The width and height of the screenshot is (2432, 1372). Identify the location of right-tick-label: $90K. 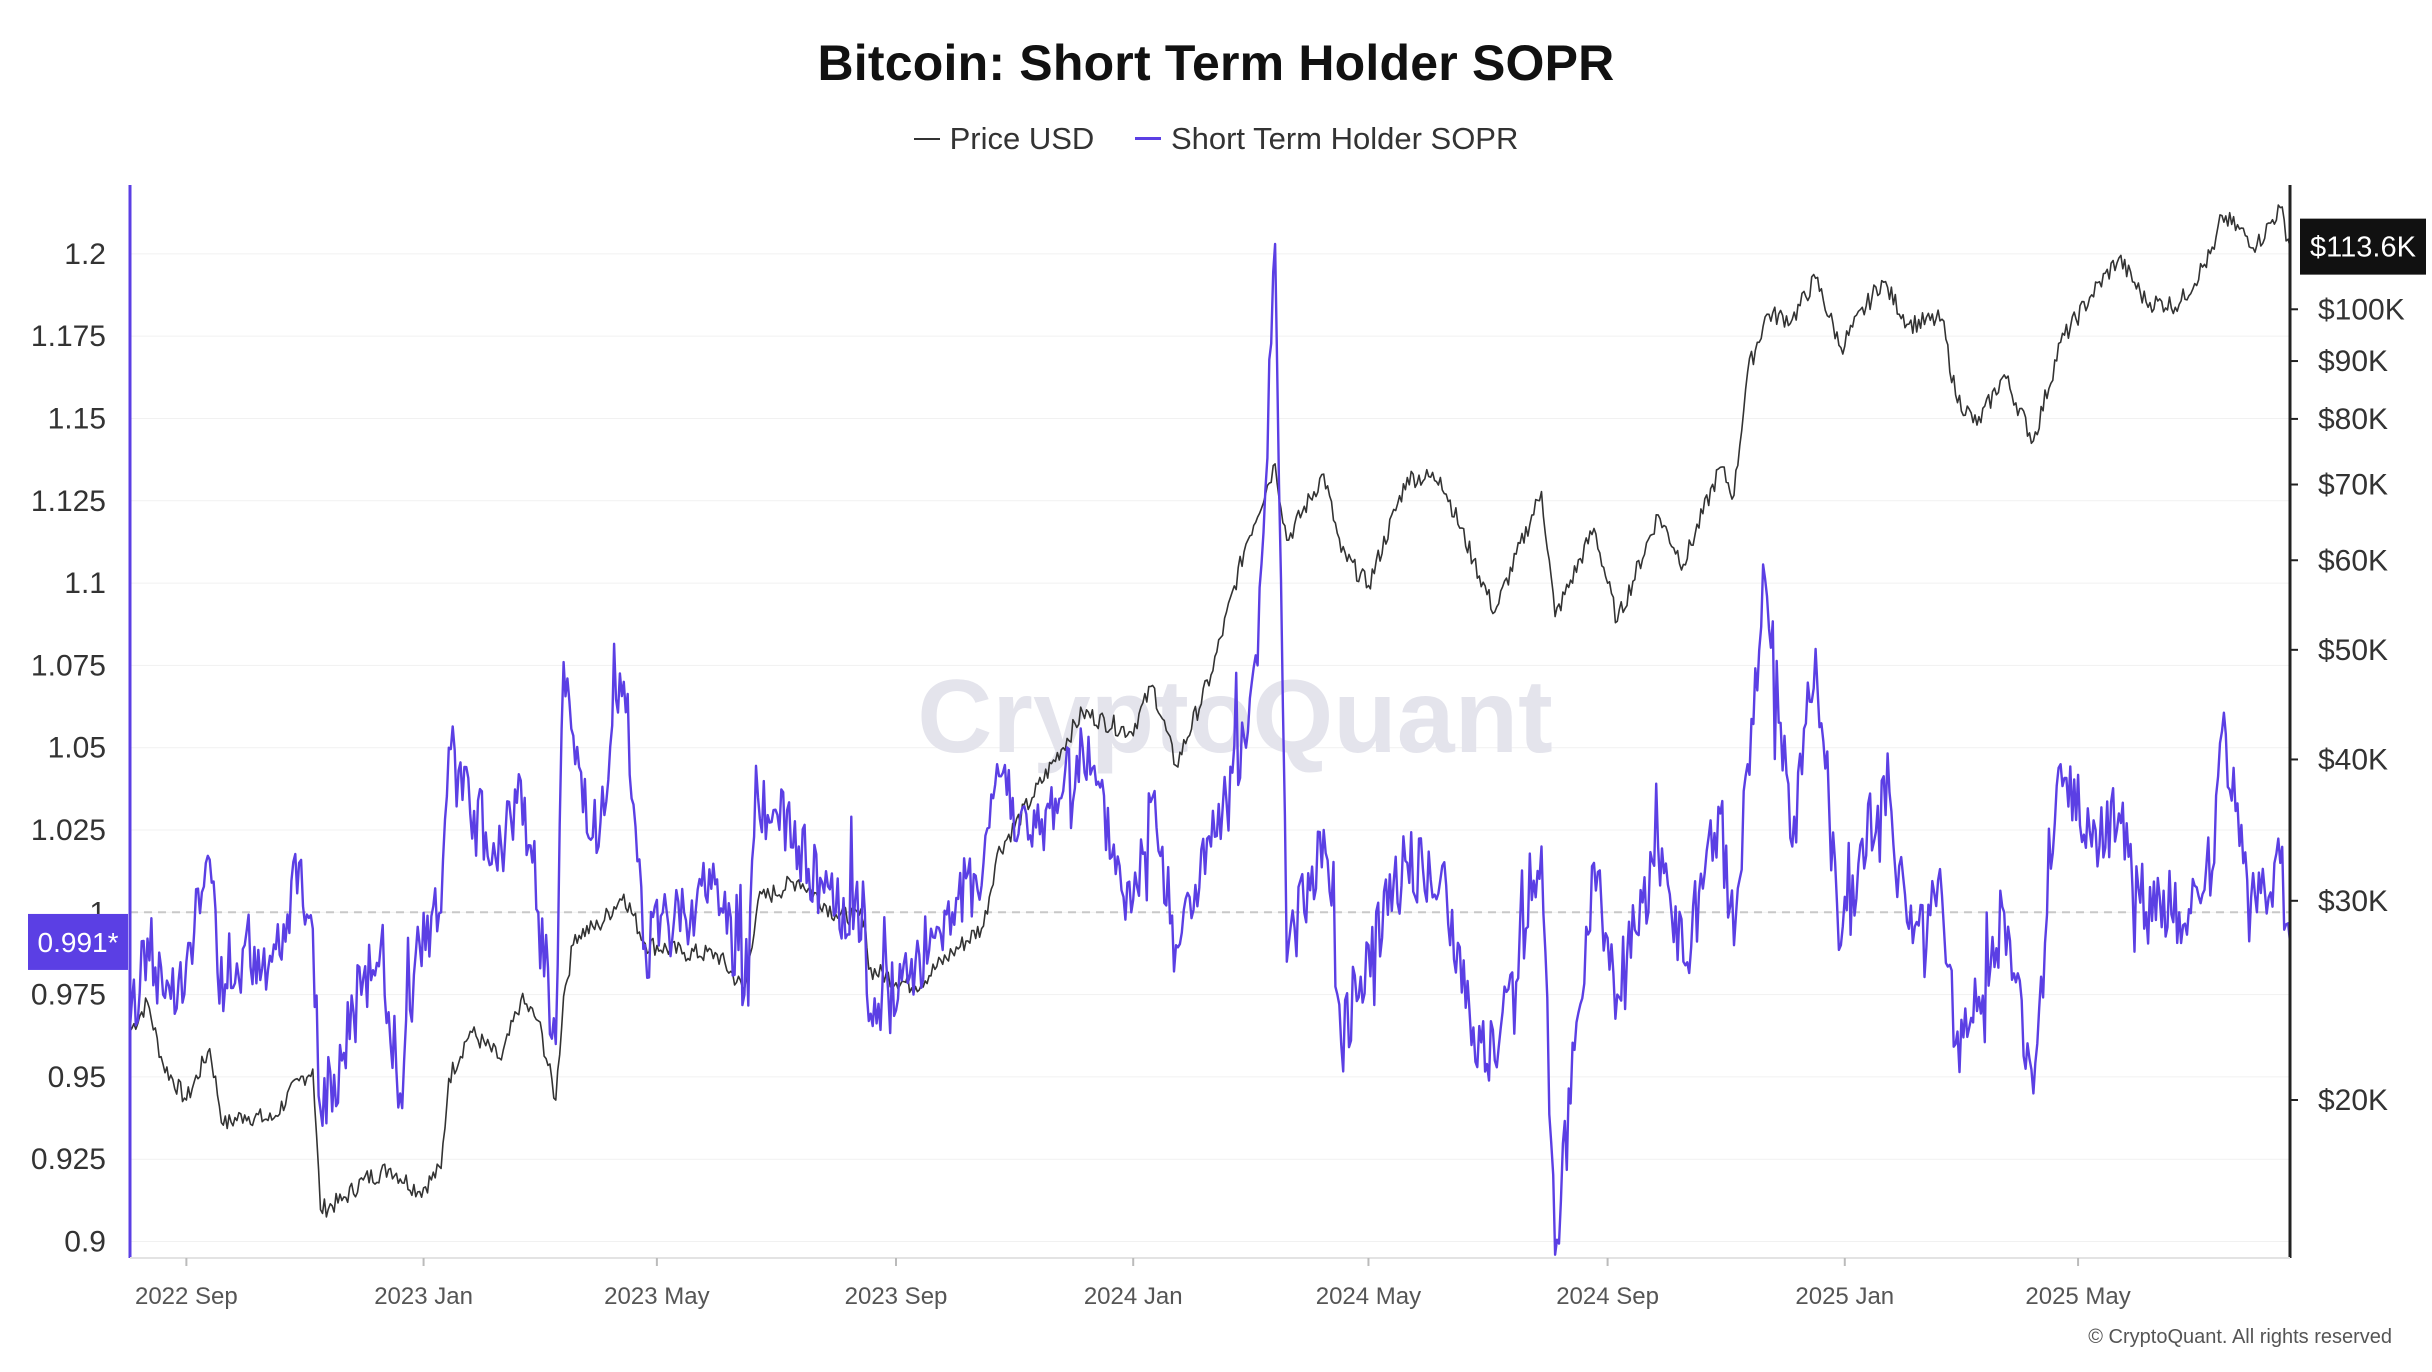
(2353, 361).